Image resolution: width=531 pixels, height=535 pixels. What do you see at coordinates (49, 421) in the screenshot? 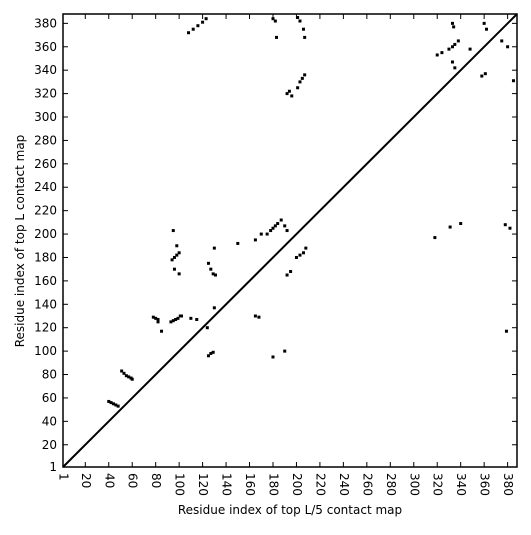
I see `y-tick-label: 40` at bounding box center [49, 421].